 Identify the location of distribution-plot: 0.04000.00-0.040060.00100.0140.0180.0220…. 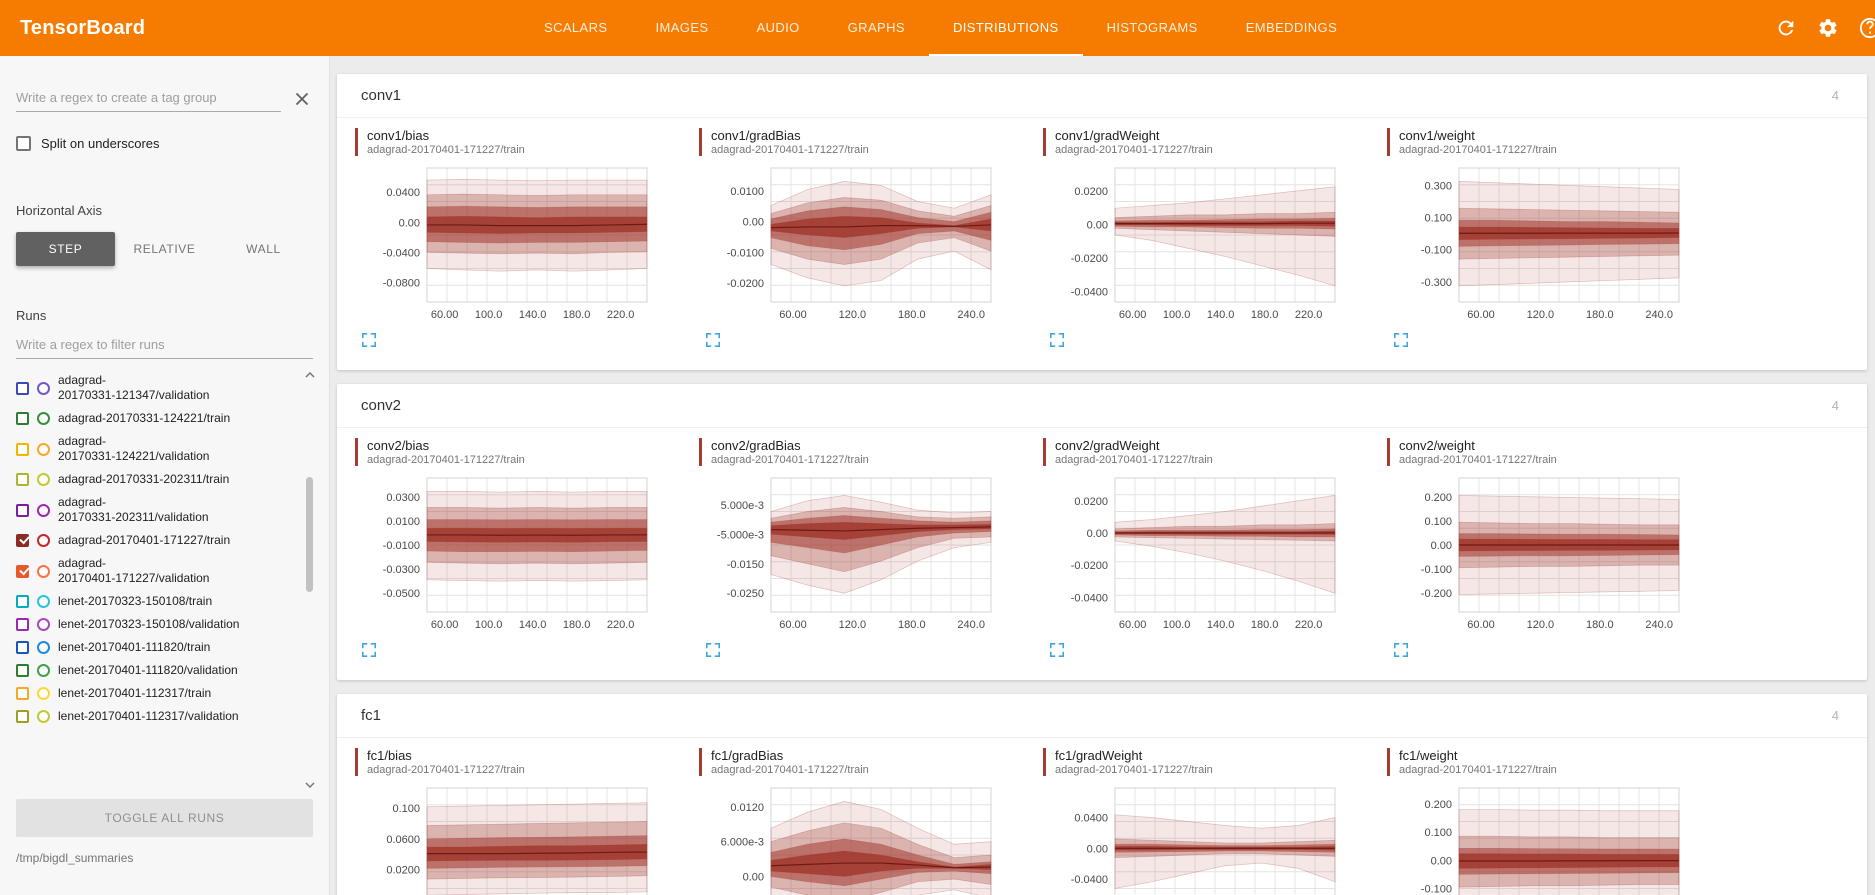
(1201, 837).